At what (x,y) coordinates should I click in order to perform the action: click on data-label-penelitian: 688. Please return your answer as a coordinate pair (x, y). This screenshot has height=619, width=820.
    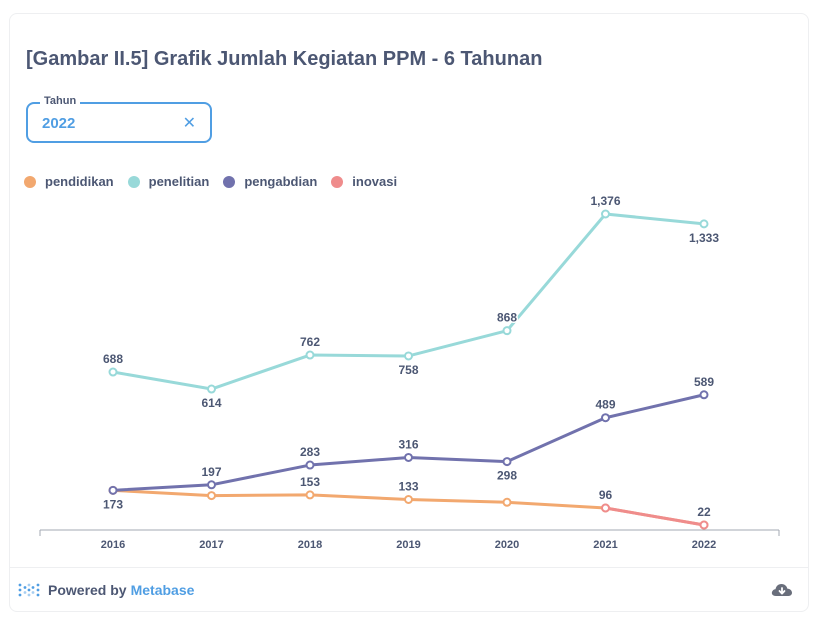
    Looking at the image, I should click on (113, 359).